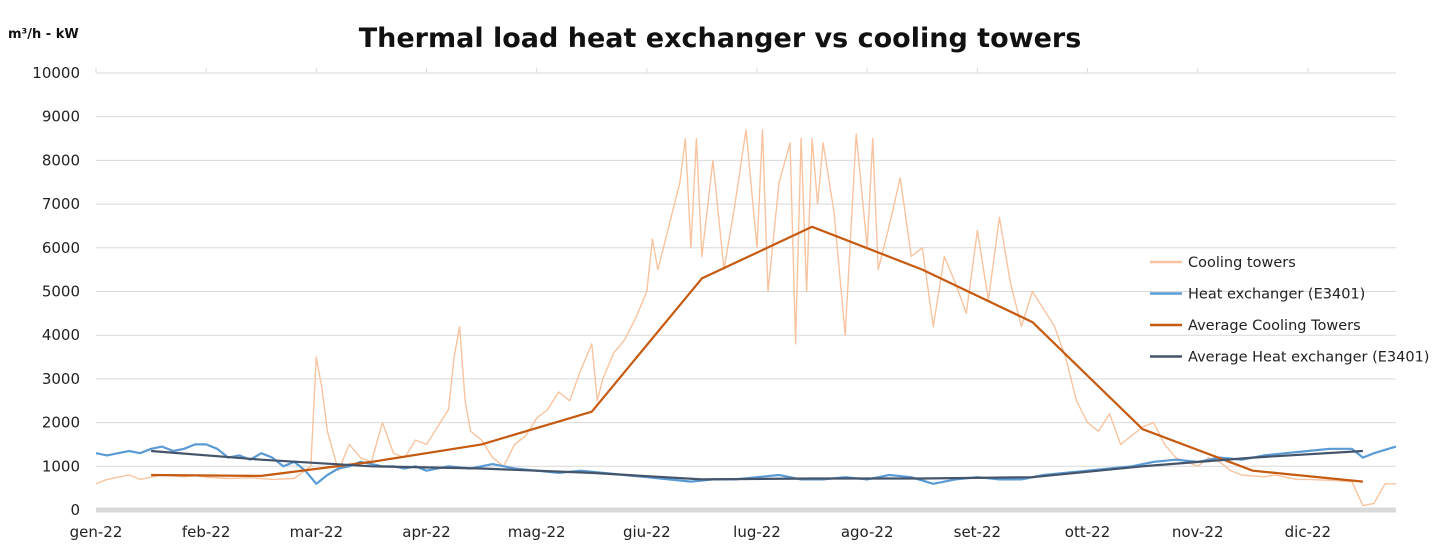 The height and width of the screenshot is (546, 1440). I want to click on y-tick-label: 8000, so click(61, 160).